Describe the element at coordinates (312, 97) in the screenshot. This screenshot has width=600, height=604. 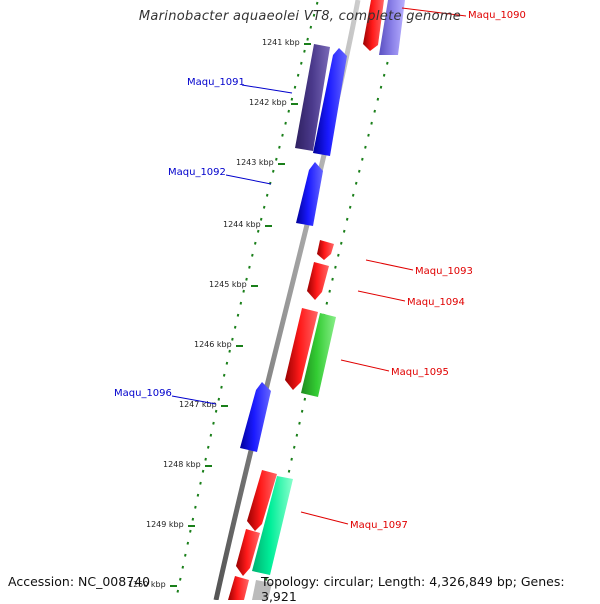
I see `gene-maqu-1091-dark` at that location.